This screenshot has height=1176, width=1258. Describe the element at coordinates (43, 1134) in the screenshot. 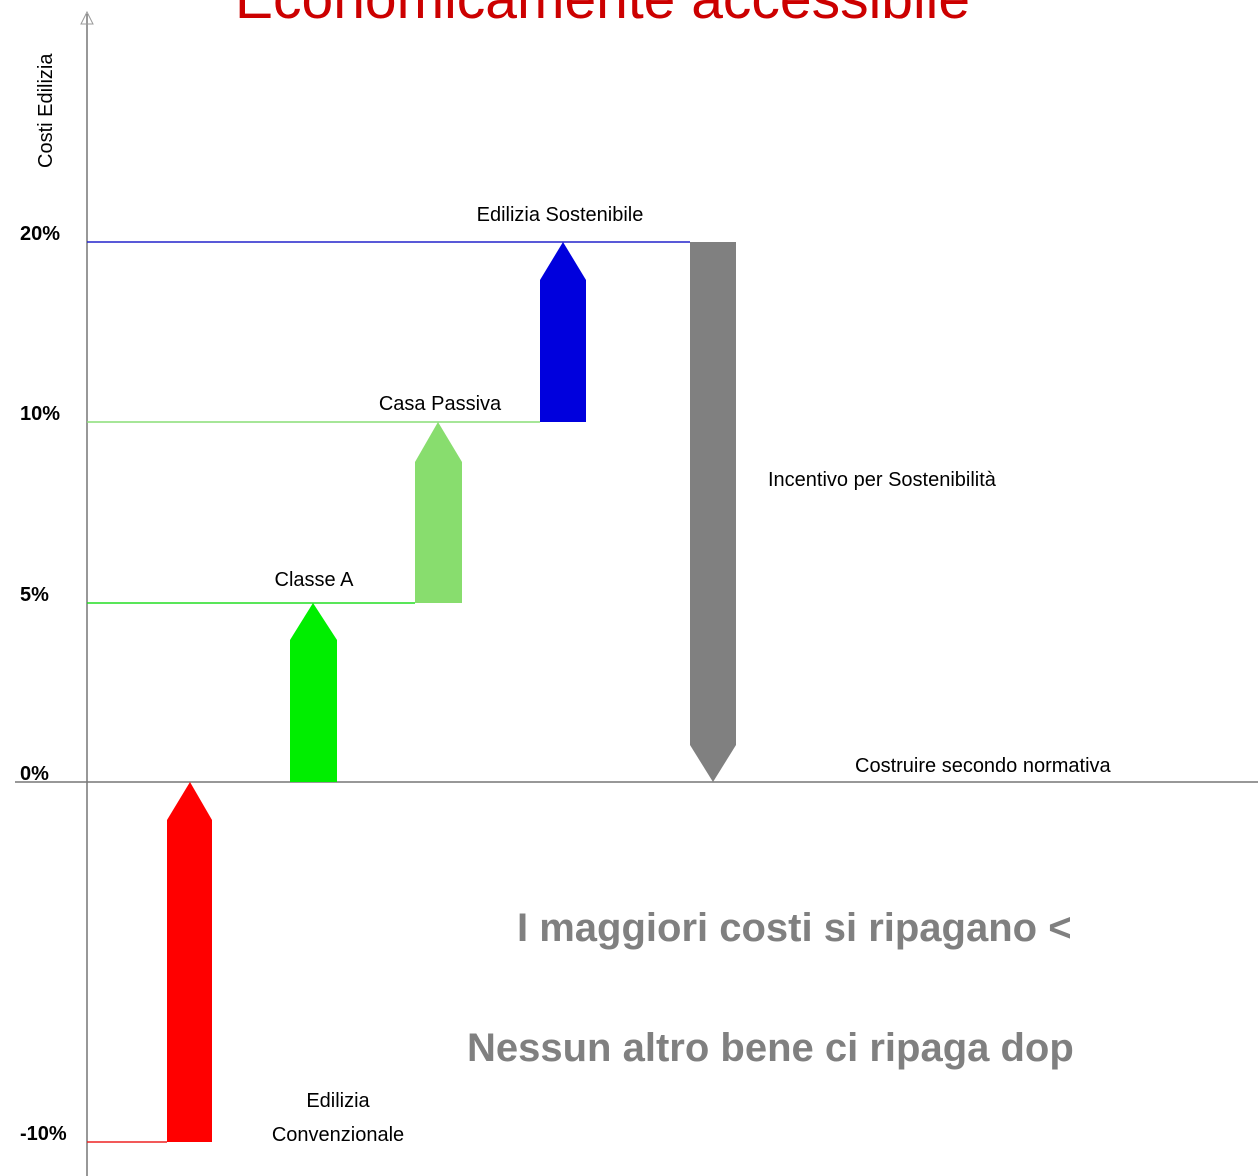

I see `level-label: -10%` at that location.